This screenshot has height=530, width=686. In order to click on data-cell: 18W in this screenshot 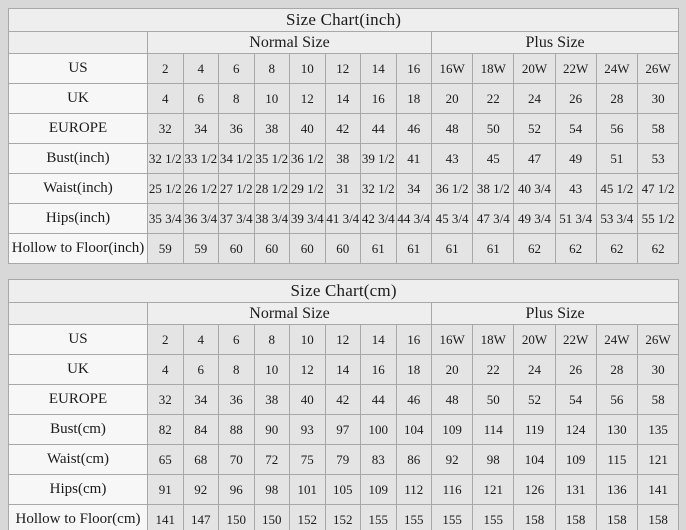, I will do `click(493, 339)`.